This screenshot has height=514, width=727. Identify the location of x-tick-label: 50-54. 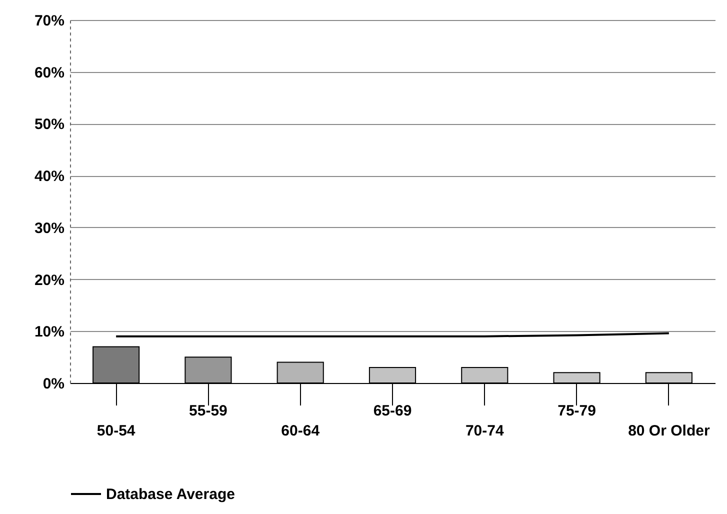
(116, 431).